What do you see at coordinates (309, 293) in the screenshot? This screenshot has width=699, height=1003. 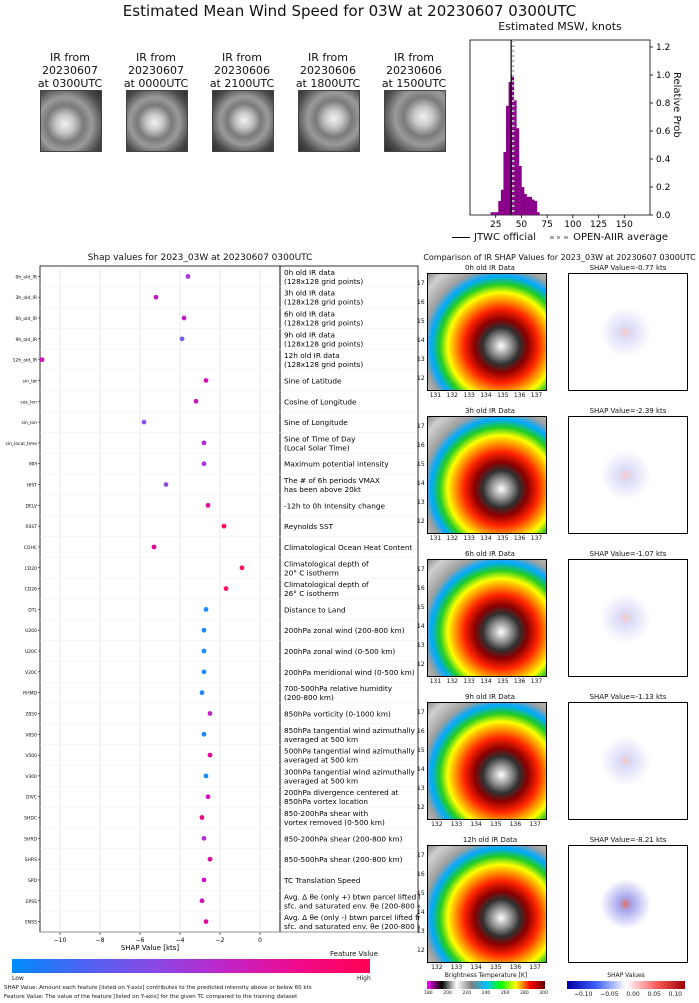 I see `shap-feature-description: 3h old IR data` at bounding box center [309, 293].